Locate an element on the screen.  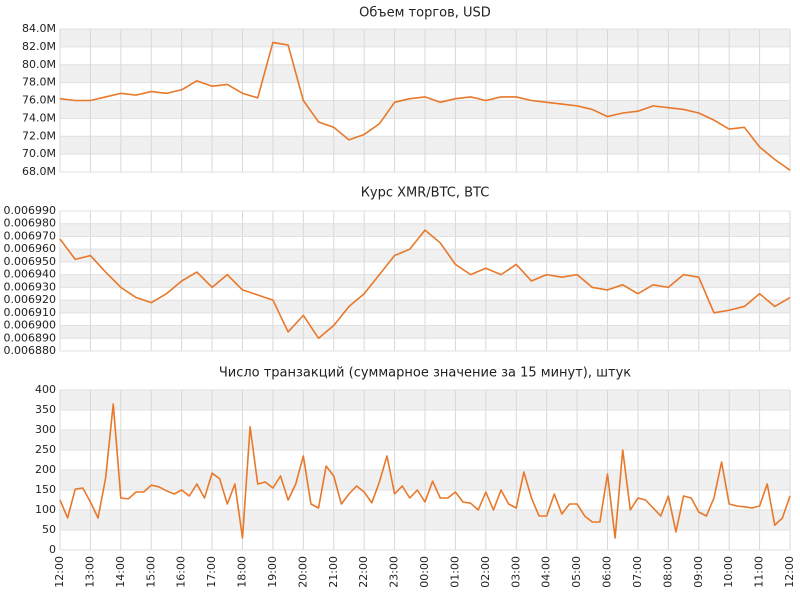
x-tick-label: 13:00 is located at coordinates (89, 572).